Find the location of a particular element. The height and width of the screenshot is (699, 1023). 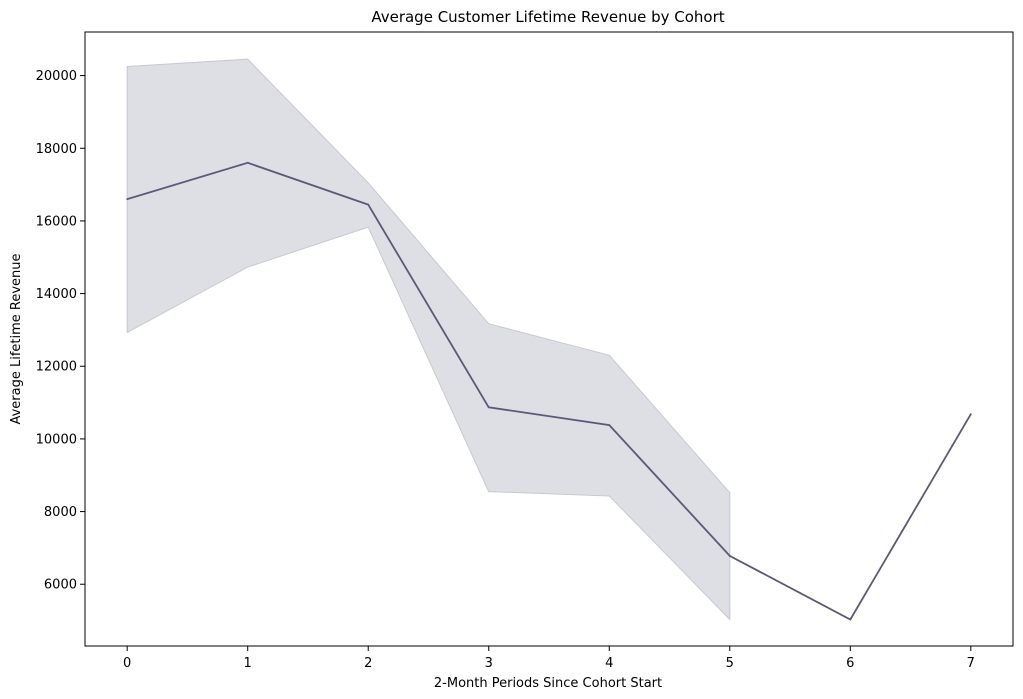

y-tick-label: 14000 is located at coordinates (56, 294).